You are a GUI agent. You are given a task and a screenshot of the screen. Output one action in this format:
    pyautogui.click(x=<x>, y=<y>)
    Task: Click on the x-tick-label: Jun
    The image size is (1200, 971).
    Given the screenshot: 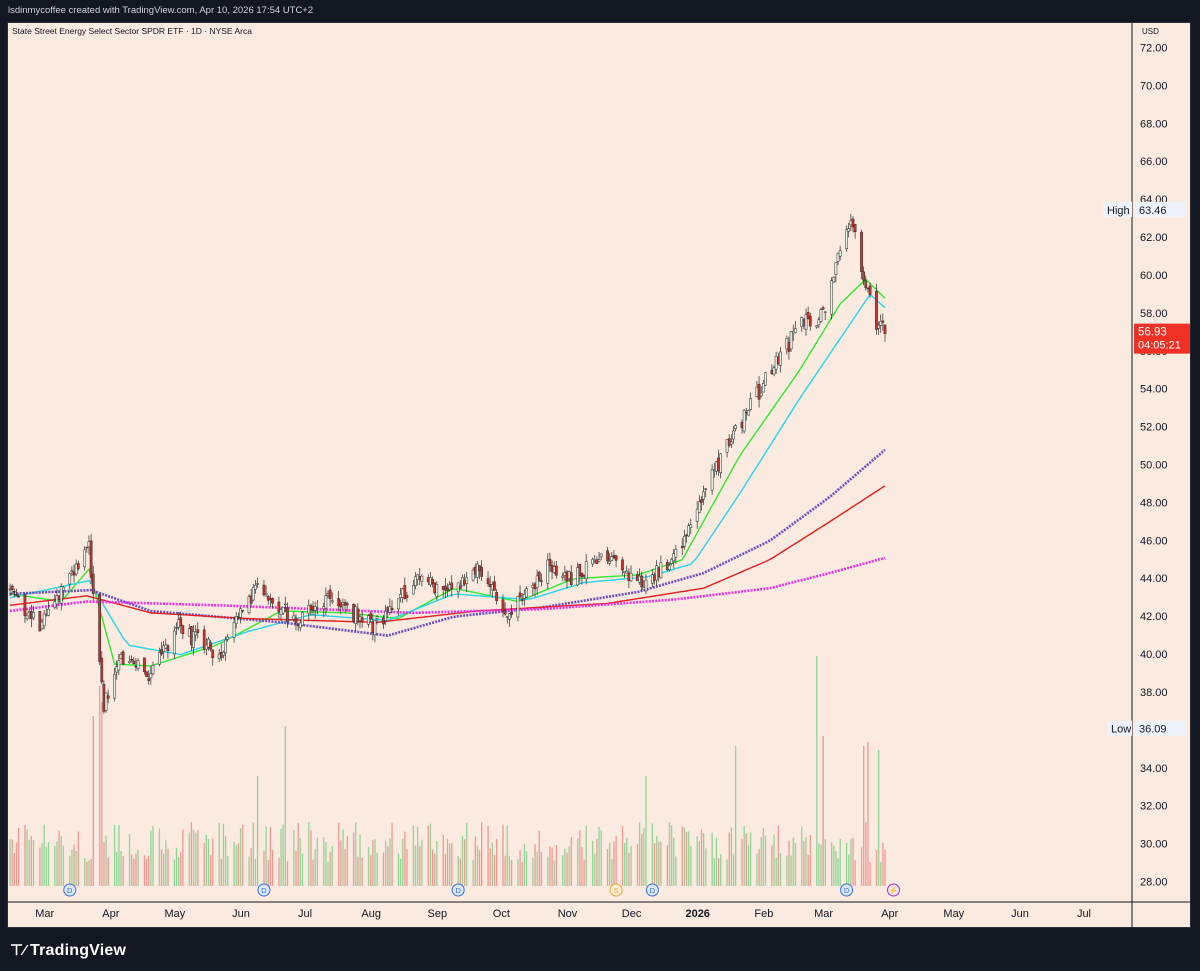 What is the action you would take?
    pyautogui.click(x=1020, y=914)
    